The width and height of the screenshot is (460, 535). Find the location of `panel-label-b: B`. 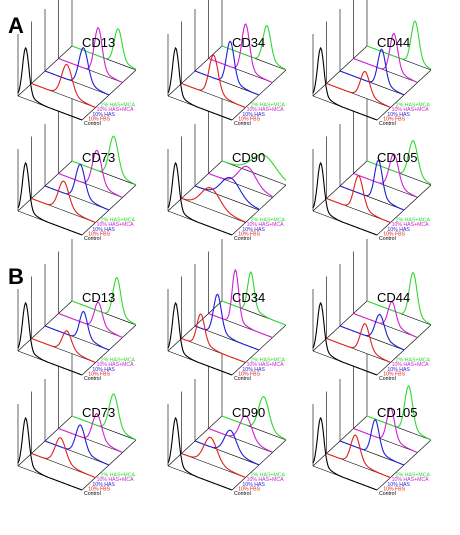

panel-label-b: B is located at coordinates (16, 276).